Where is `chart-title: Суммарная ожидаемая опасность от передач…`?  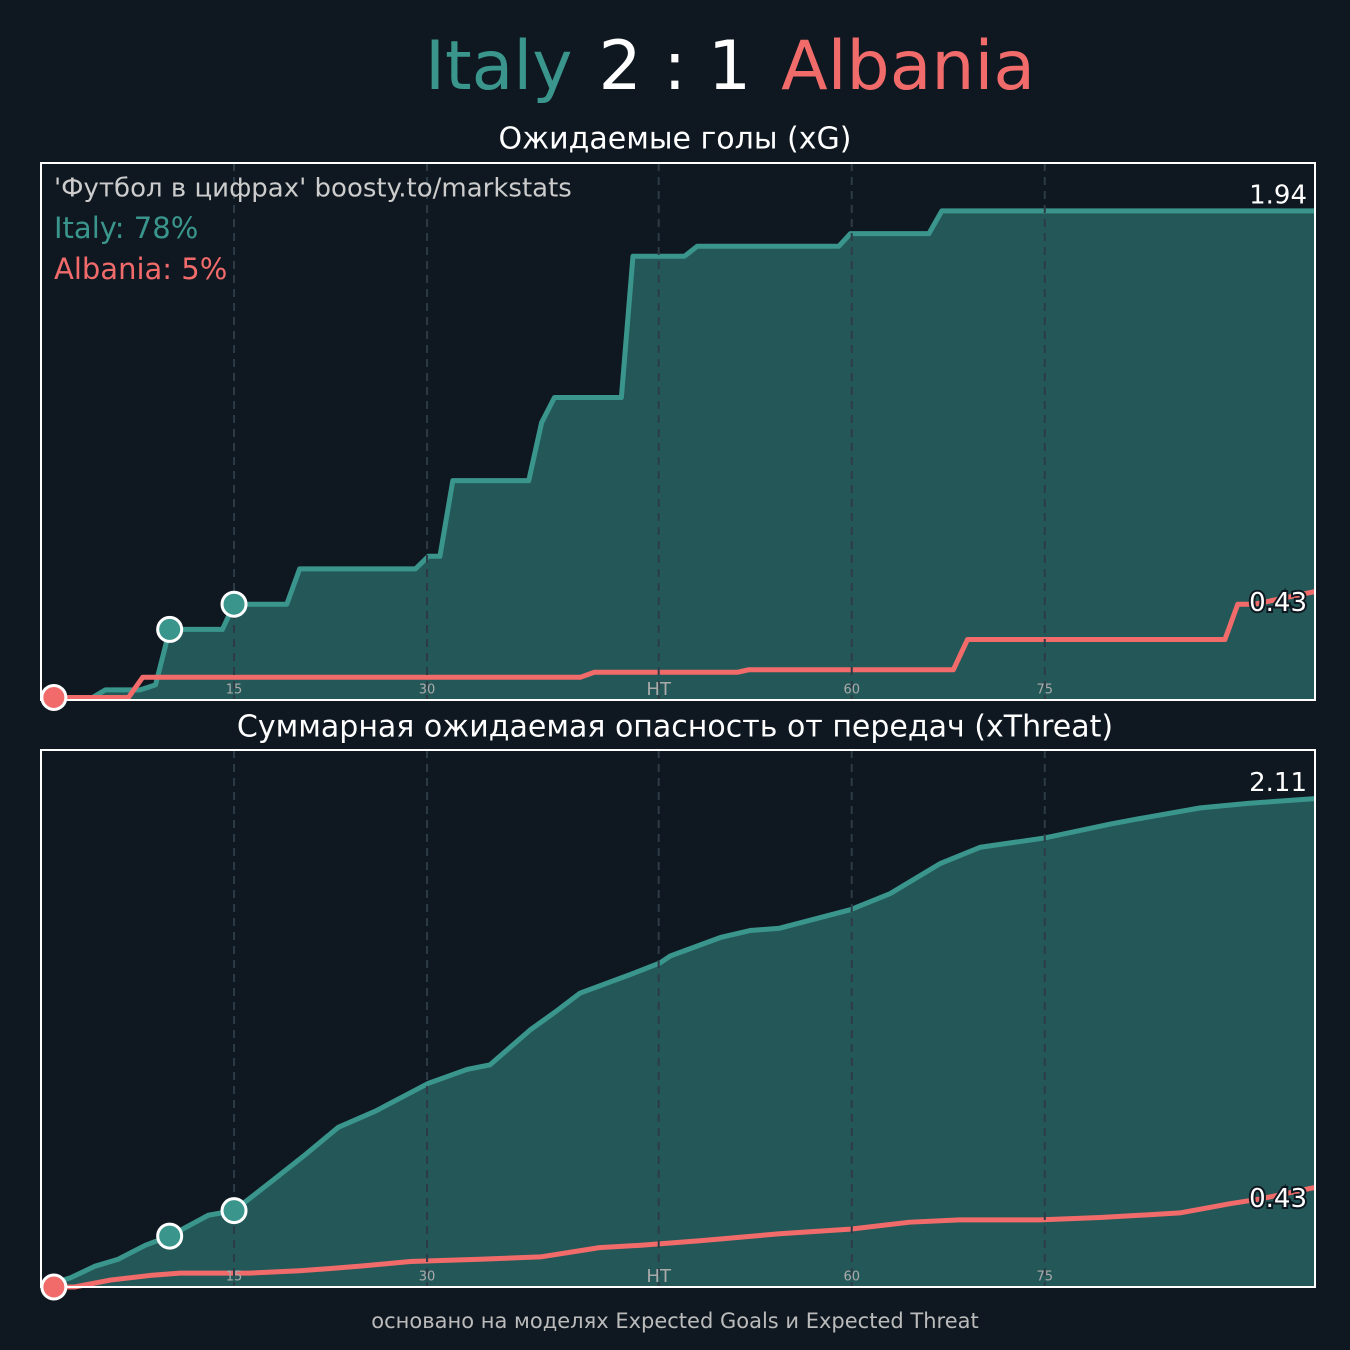
chart-title: Суммарная ожидаемая опасность от передач… is located at coordinates (675, 727).